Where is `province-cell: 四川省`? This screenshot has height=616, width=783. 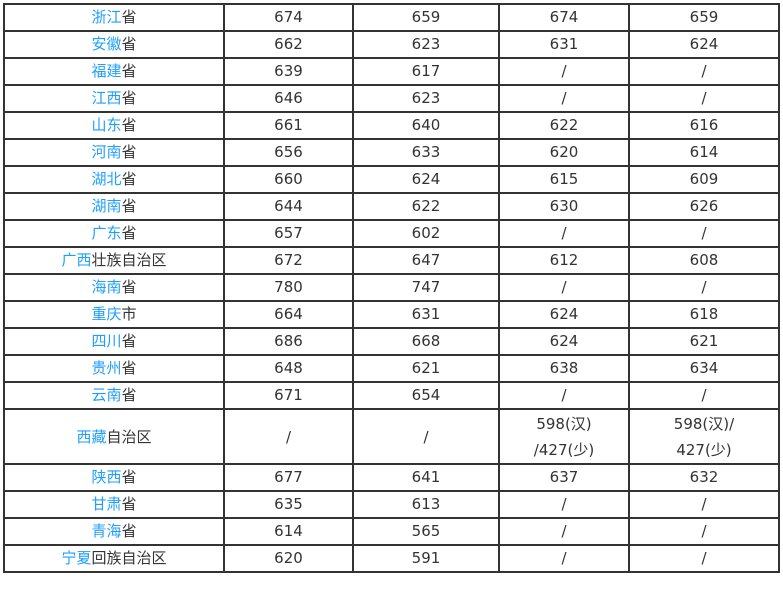
province-cell: 四川省 is located at coordinates (114, 341).